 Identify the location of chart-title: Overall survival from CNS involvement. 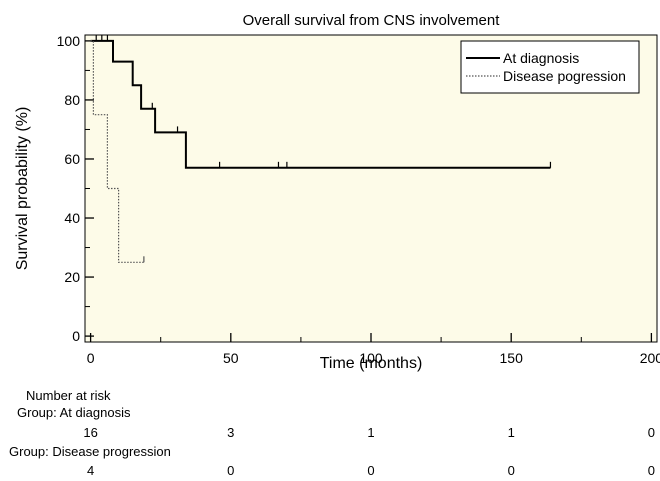
(372, 20).